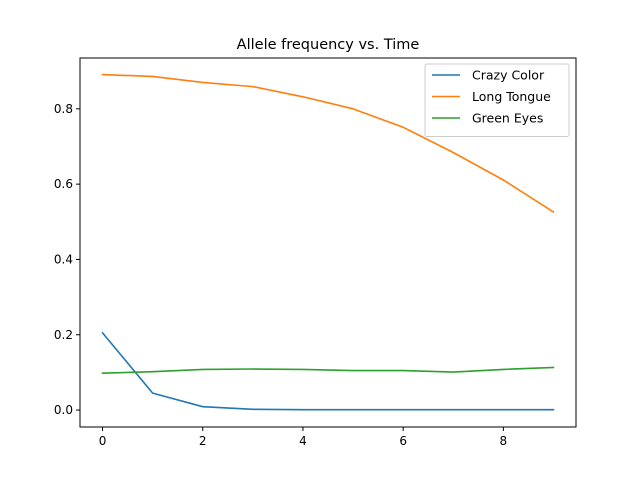 The height and width of the screenshot is (480, 640). What do you see at coordinates (507, 118) in the screenshot?
I see `legend-label-green-eyes: Green Eyes` at bounding box center [507, 118].